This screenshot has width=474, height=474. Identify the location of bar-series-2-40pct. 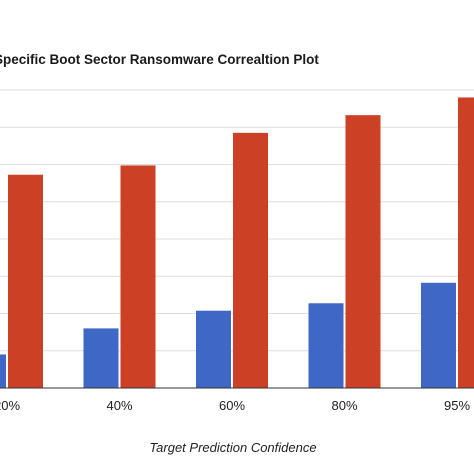
(138, 276).